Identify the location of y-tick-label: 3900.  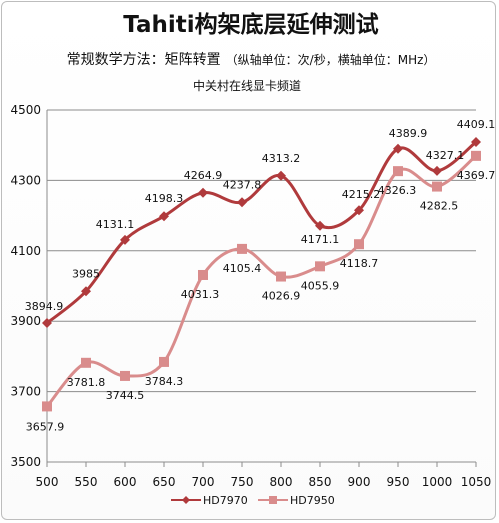
(25, 321).